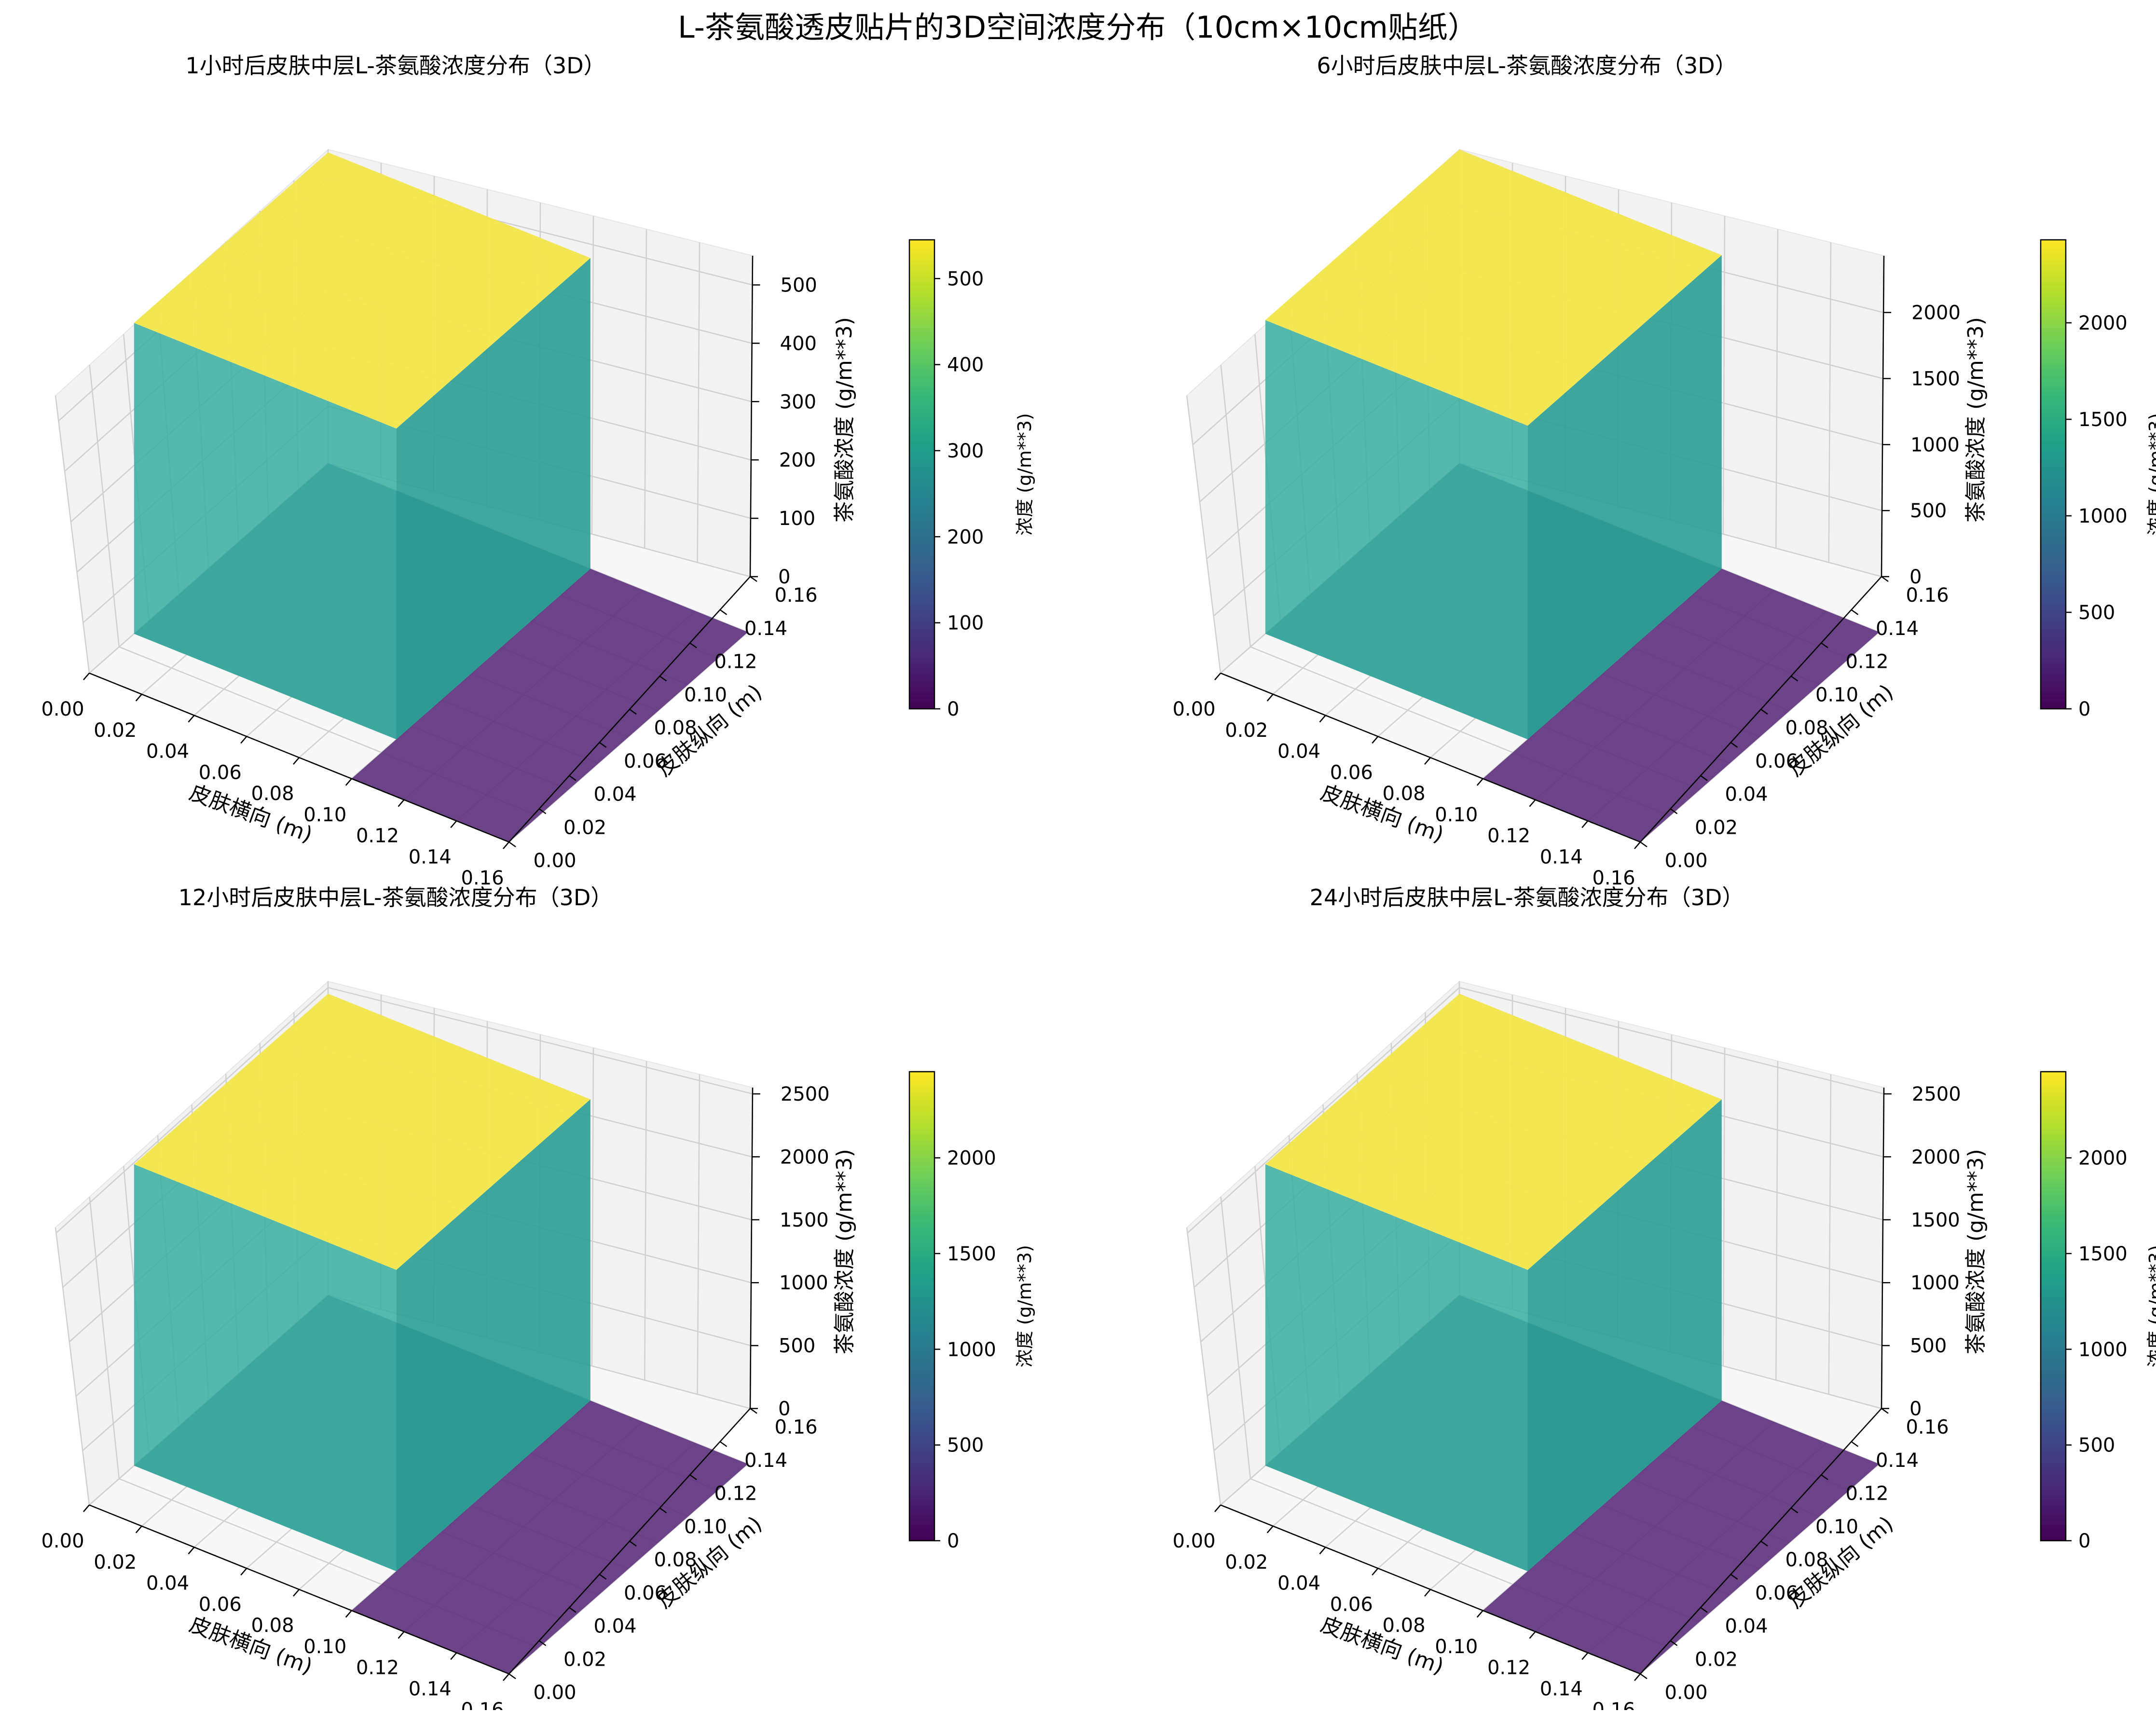 The width and height of the screenshot is (2156, 1712). Describe the element at coordinates (752, 1248) in the screenshot. I see `z-axis-line` at that location.